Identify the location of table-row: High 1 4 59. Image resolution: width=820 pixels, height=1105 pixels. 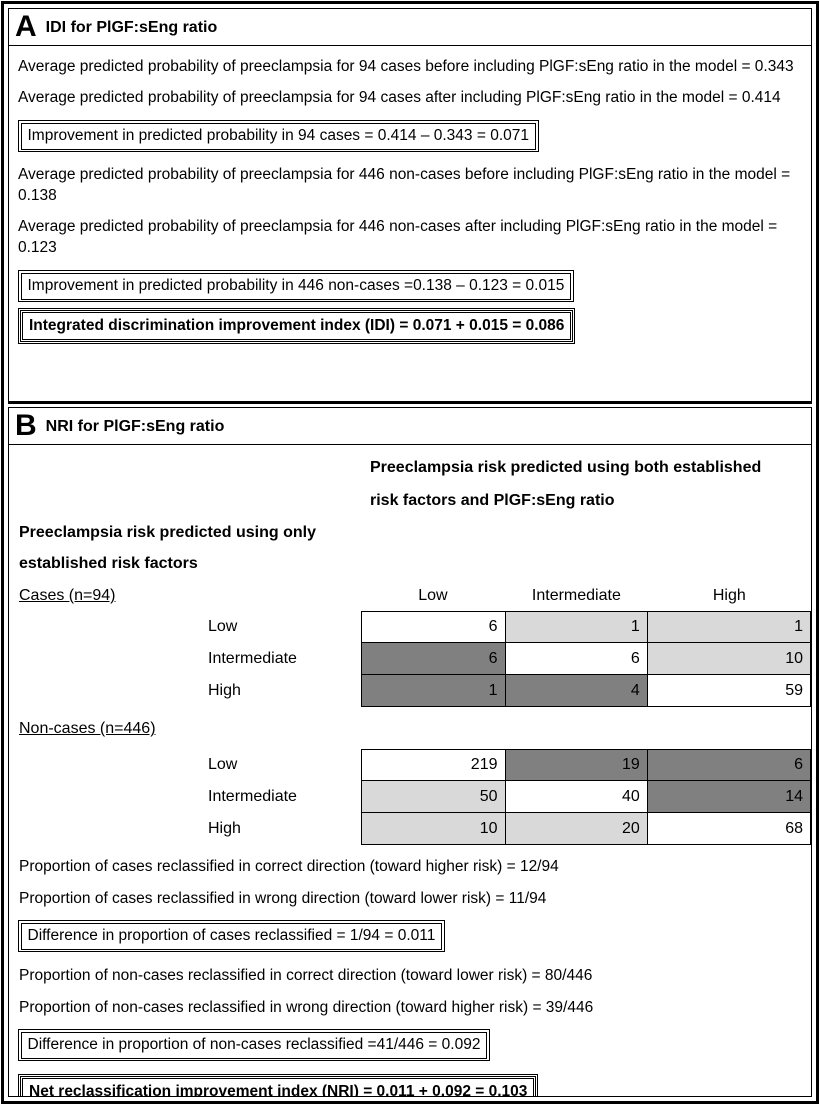
(410, 691).